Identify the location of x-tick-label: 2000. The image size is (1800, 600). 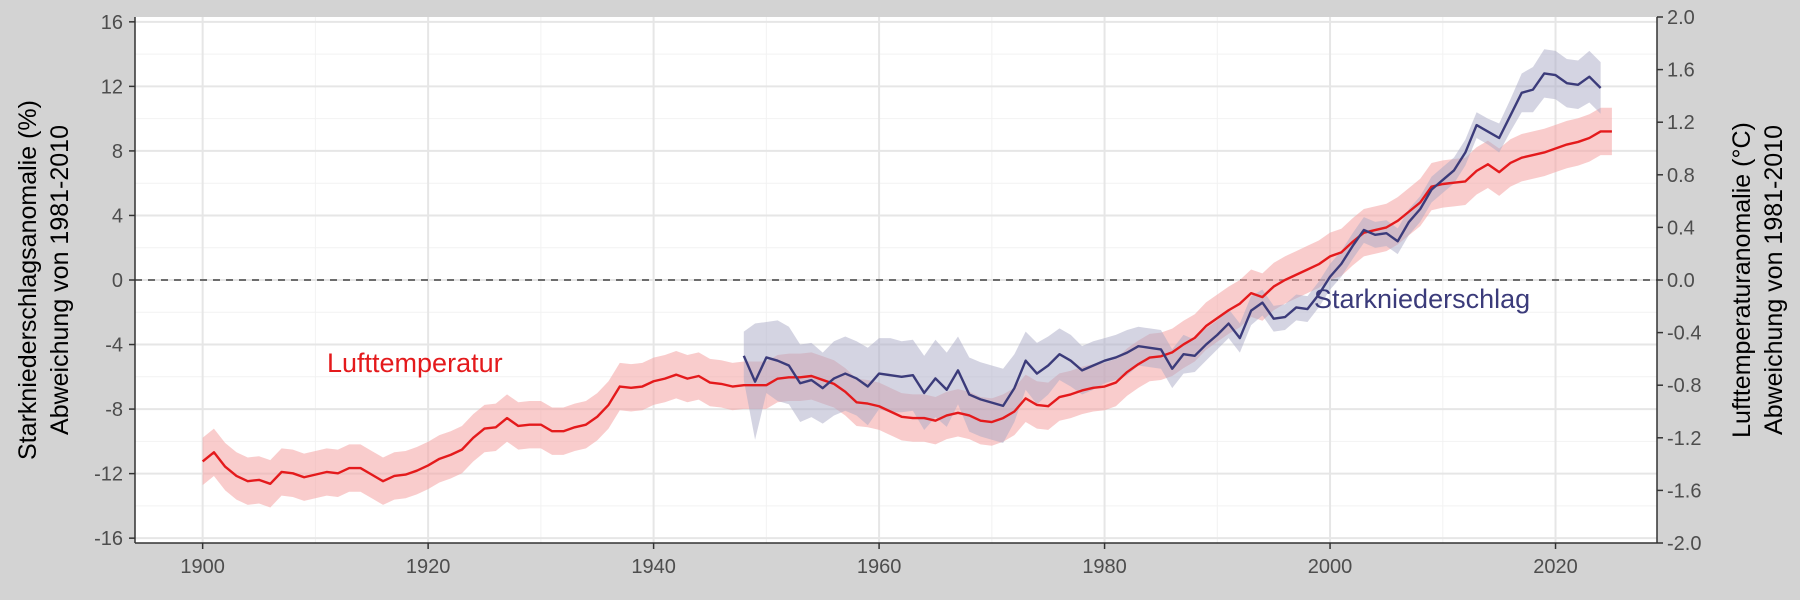
(1330, 567).